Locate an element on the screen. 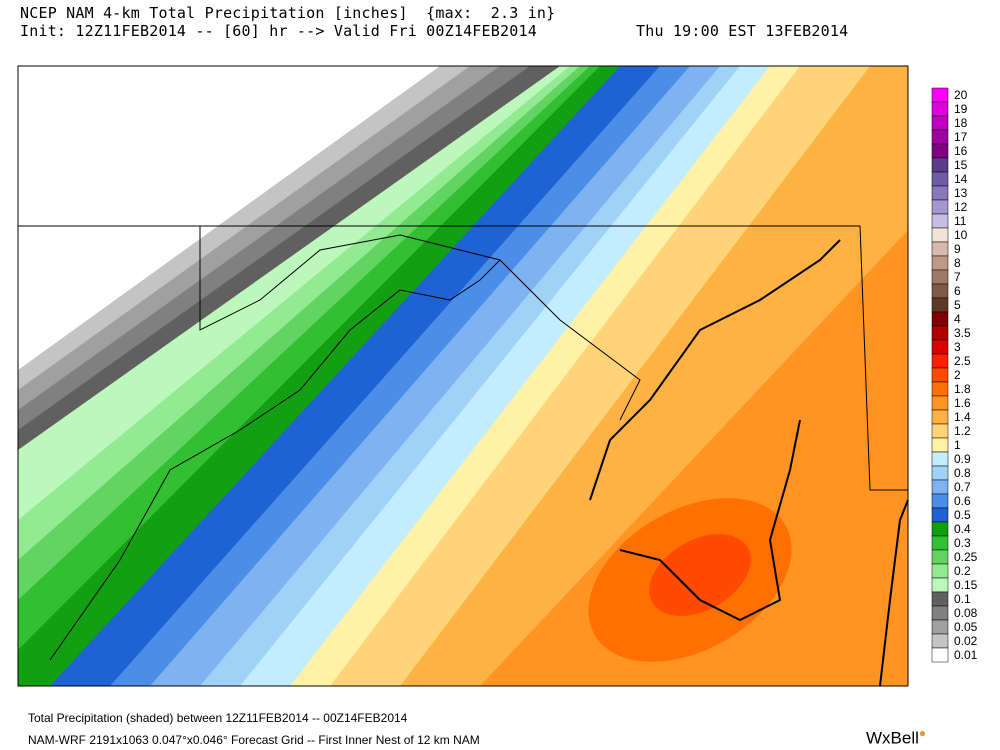 The image size is (1000, 750). legend-label: 5 is located at coordinates (957, 305).